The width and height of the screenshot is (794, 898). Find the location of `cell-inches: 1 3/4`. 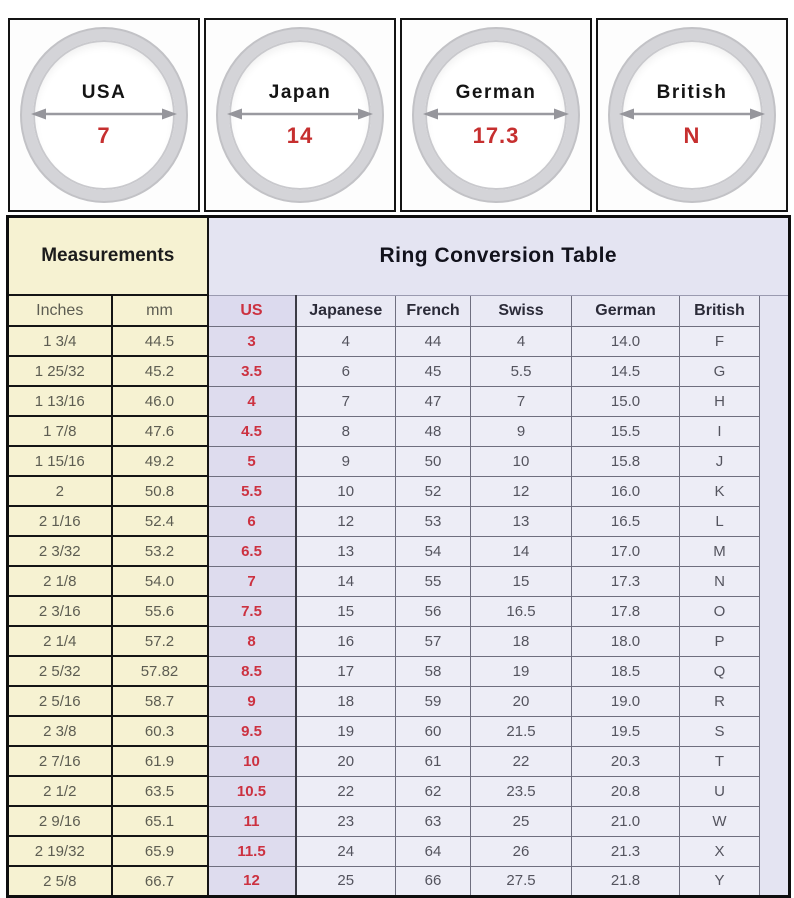

cell-inches: 1 3/4 is located at coordinates (59, 341).